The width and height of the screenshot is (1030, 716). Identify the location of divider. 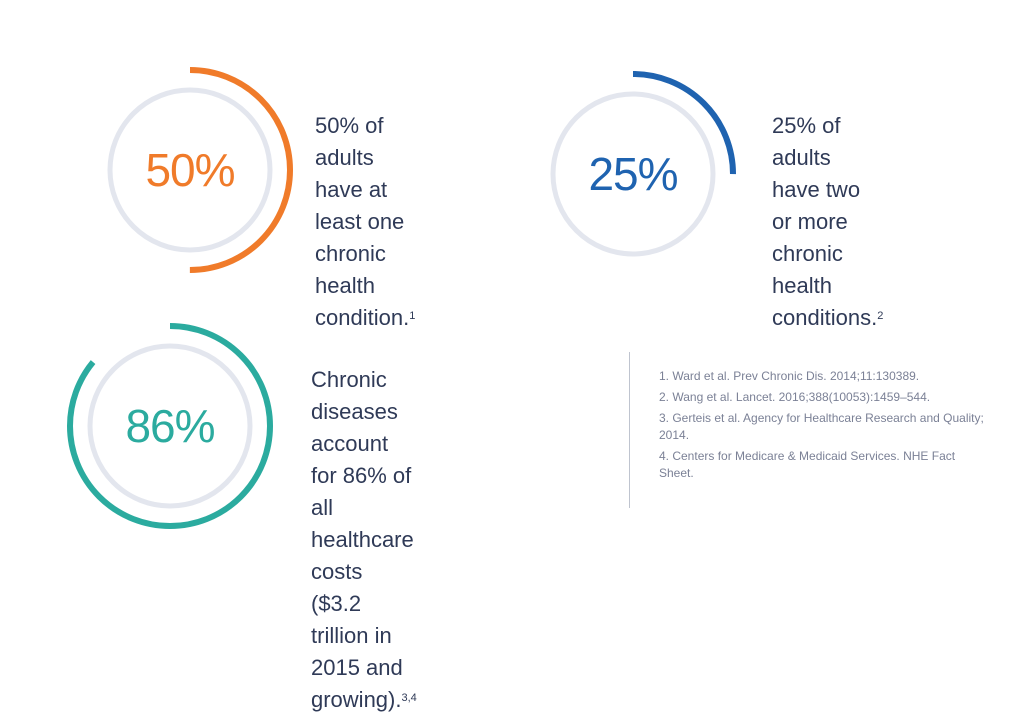
(629, 430).